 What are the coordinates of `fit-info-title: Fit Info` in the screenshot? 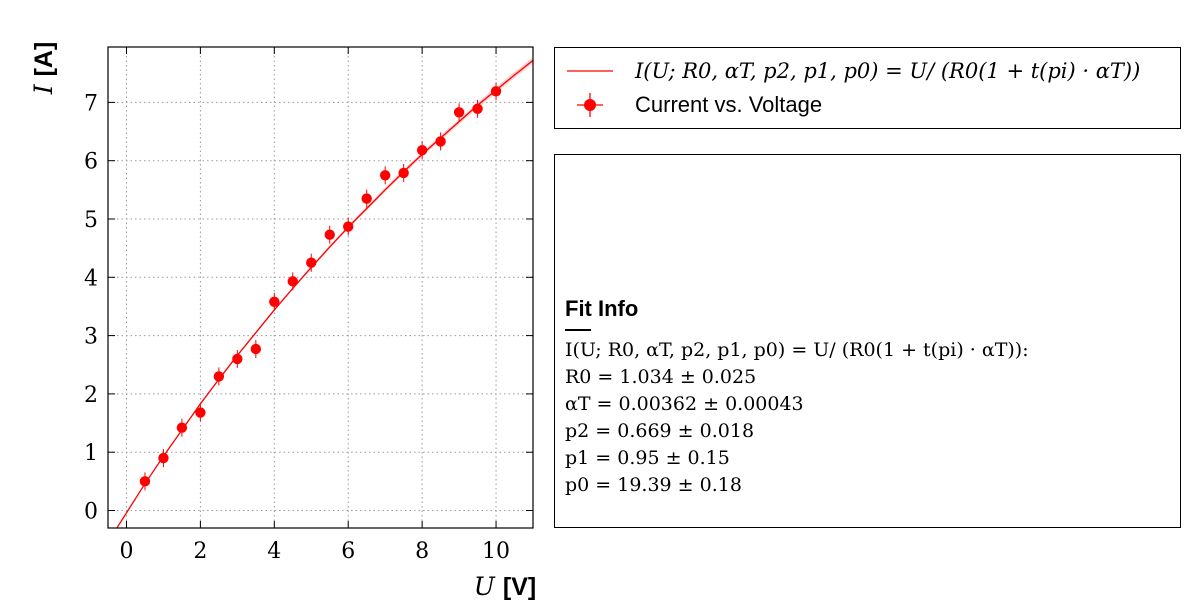 It's located at (602, 308).